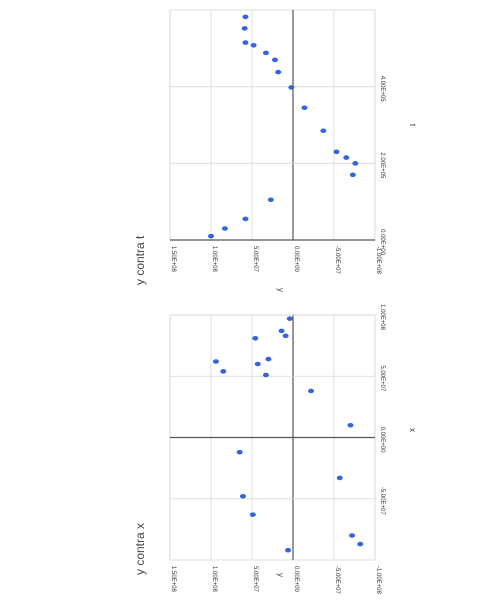 The image size is (500, 600). What do you see at coordinates (140, 260) in the screenshot?
I see `chart-title: y contra t` at bounding box center [140, 260].